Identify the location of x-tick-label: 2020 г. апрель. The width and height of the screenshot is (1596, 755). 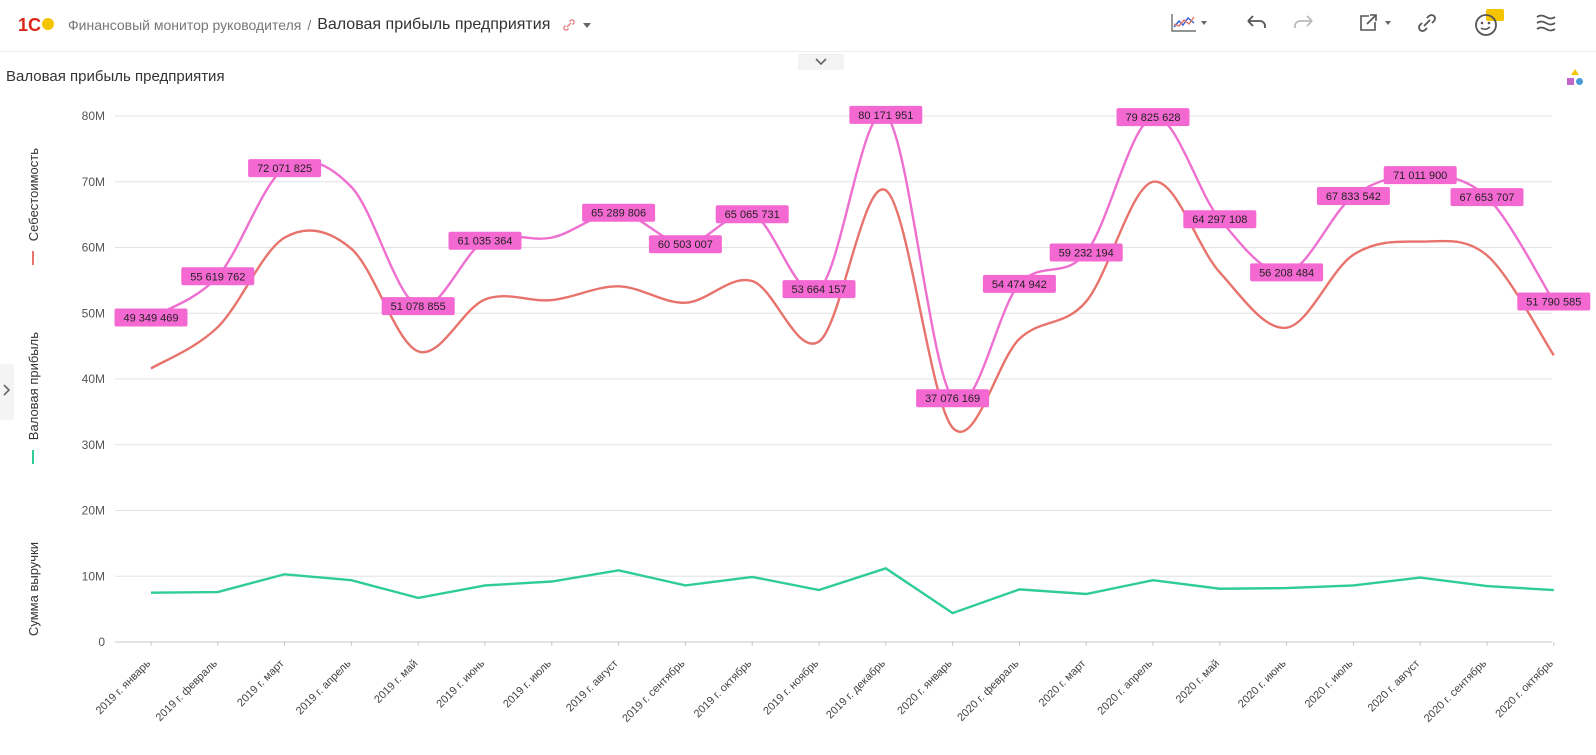
(1125, 687).